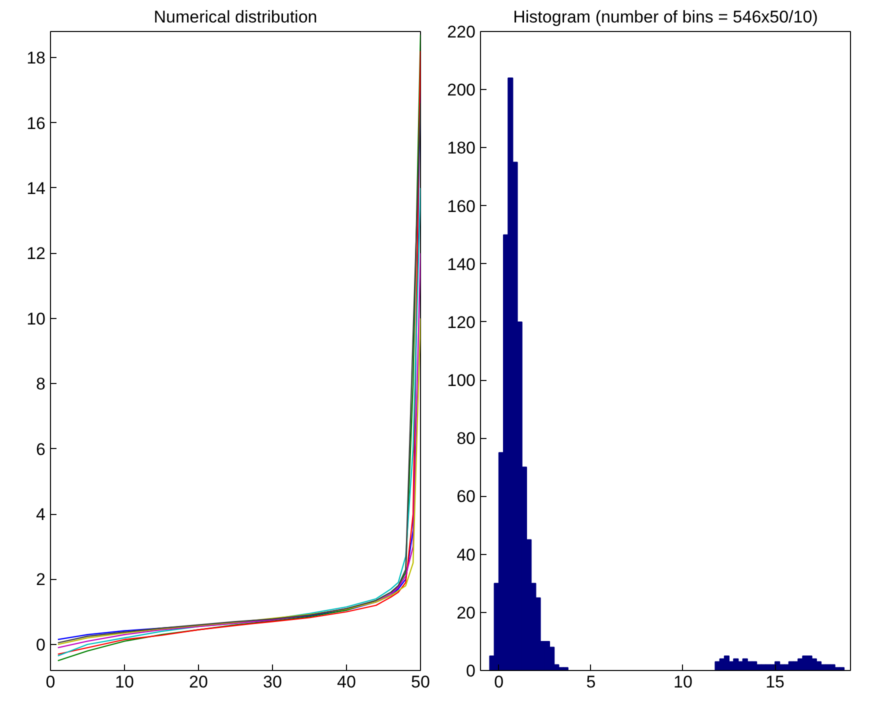 This screenshot has height=701, width=876. What do you see at coordinates (461, 206) in the screenshot?
I see `y-tick-label: 160` at bounding box center [461, 206].